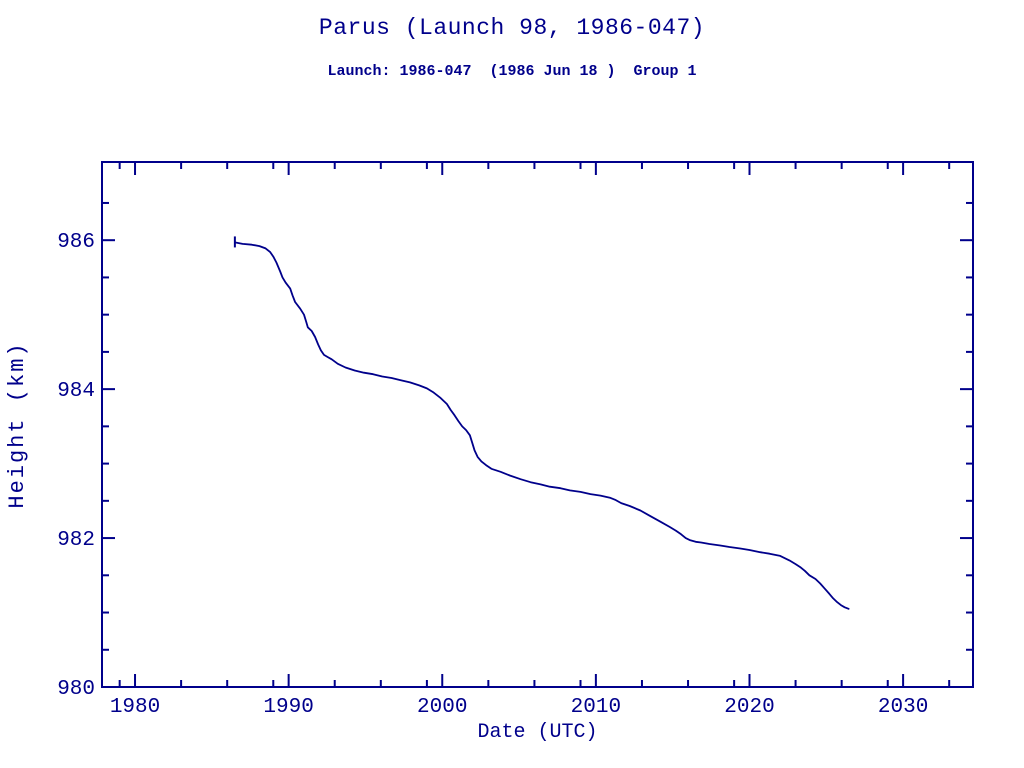 This screenshot has height=768, width=1024. I want to click on x-tick-label: 1990, so click(288, 707).